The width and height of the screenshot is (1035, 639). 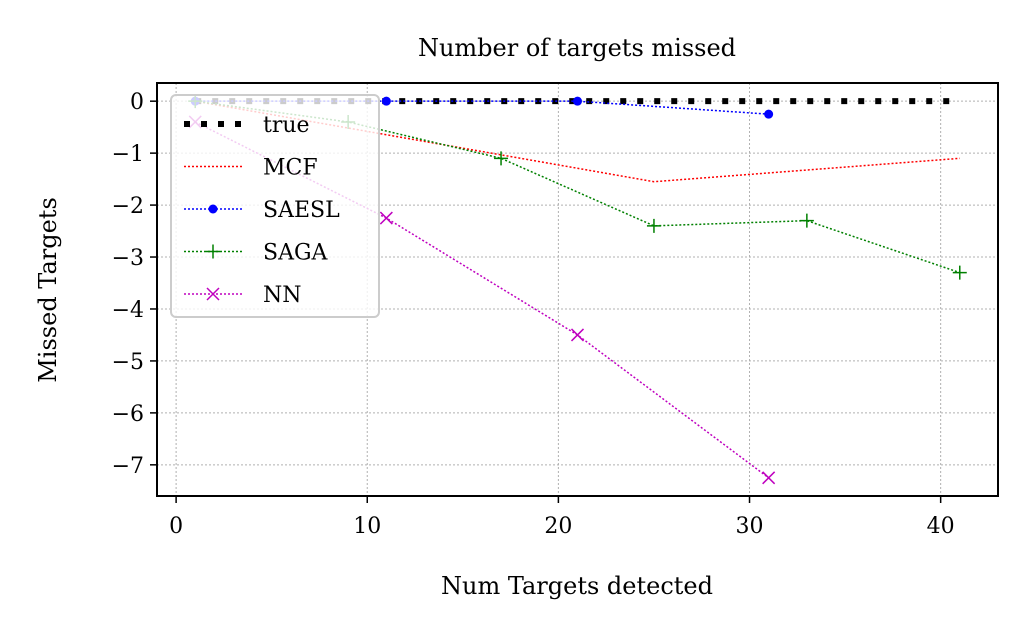 I want to click on legend-label: MCF, so click(x=290, y=168).